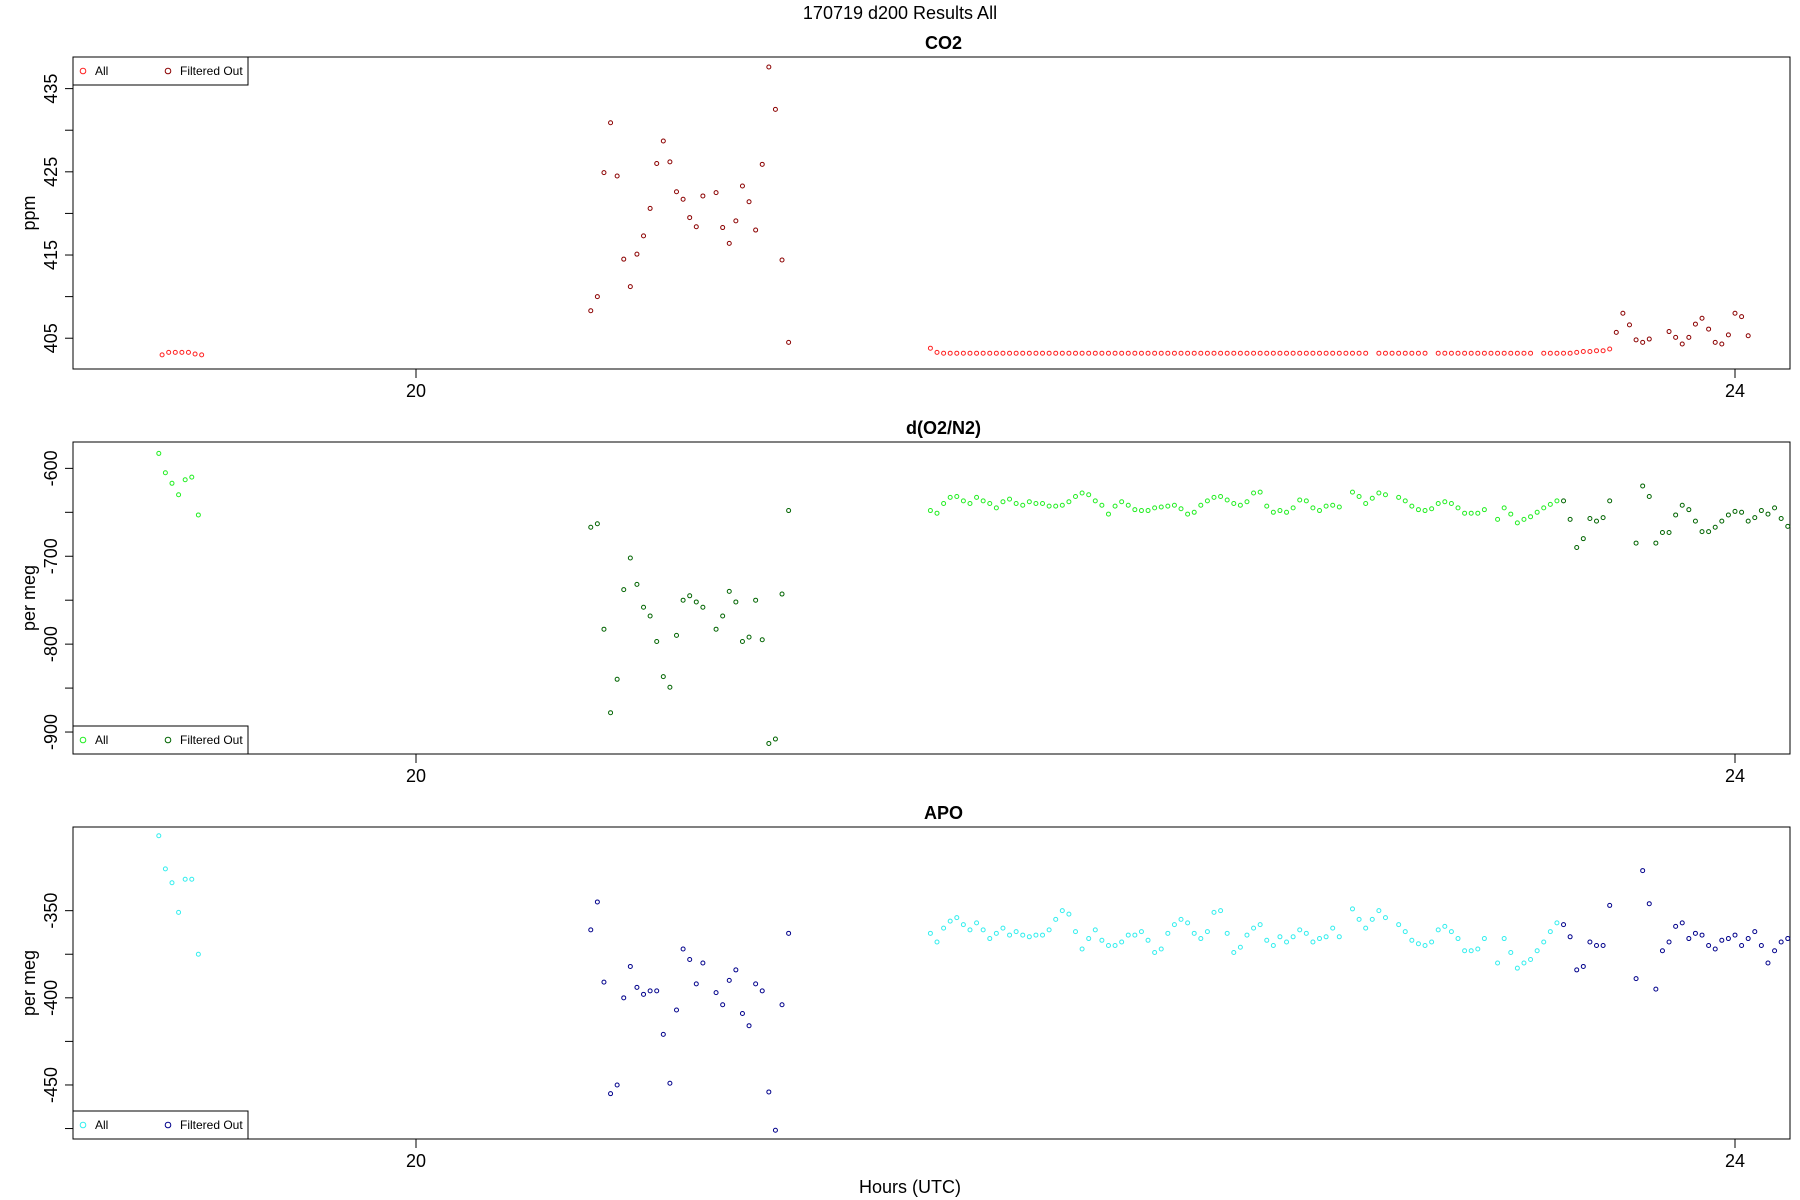 Image resolution: width=1800 pixels, height=1200 pixels. I want to click on legend-label-filtered-out: Filtered Out, so click(211, 71).